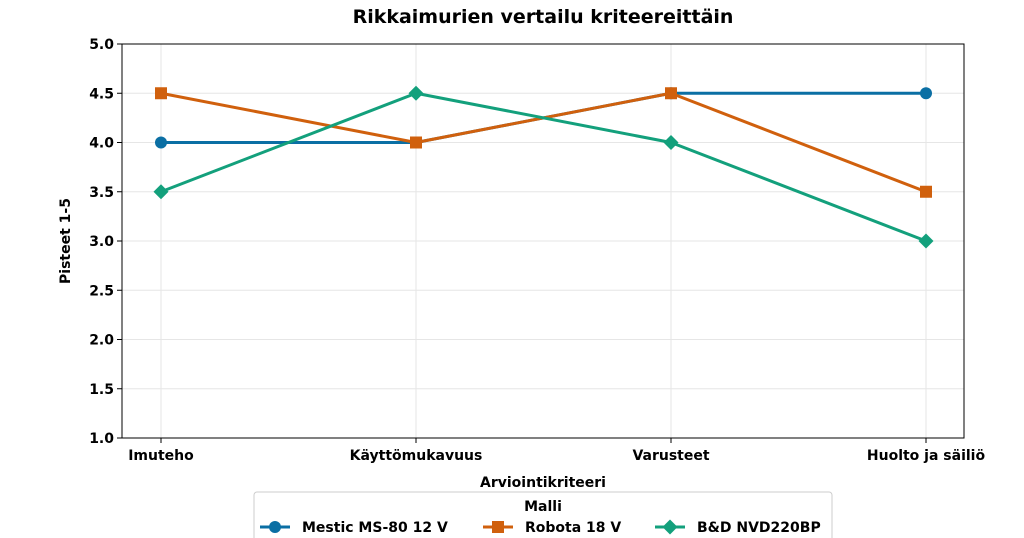 Image resolution: width=1024 pixels, height=538 pixels. I want to click on x-tick-label: Imuteho, so click(161, 456).